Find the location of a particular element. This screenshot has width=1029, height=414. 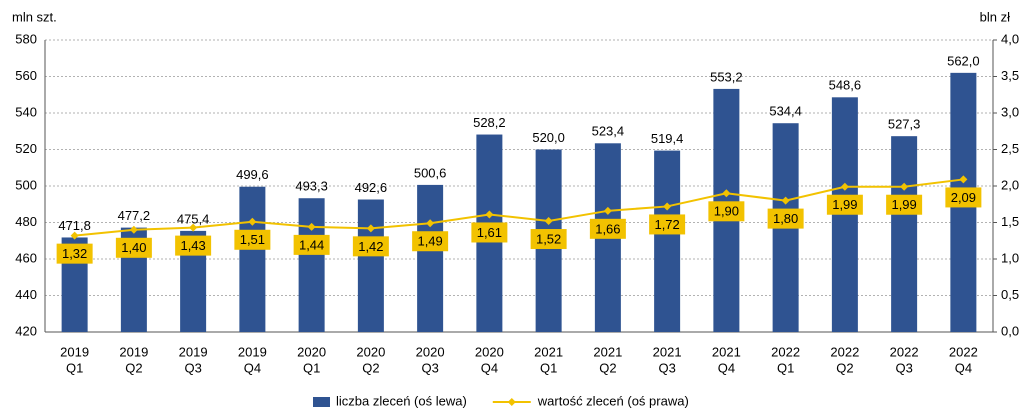

y-tick-label: 420 is located at coordinates (26, 330).